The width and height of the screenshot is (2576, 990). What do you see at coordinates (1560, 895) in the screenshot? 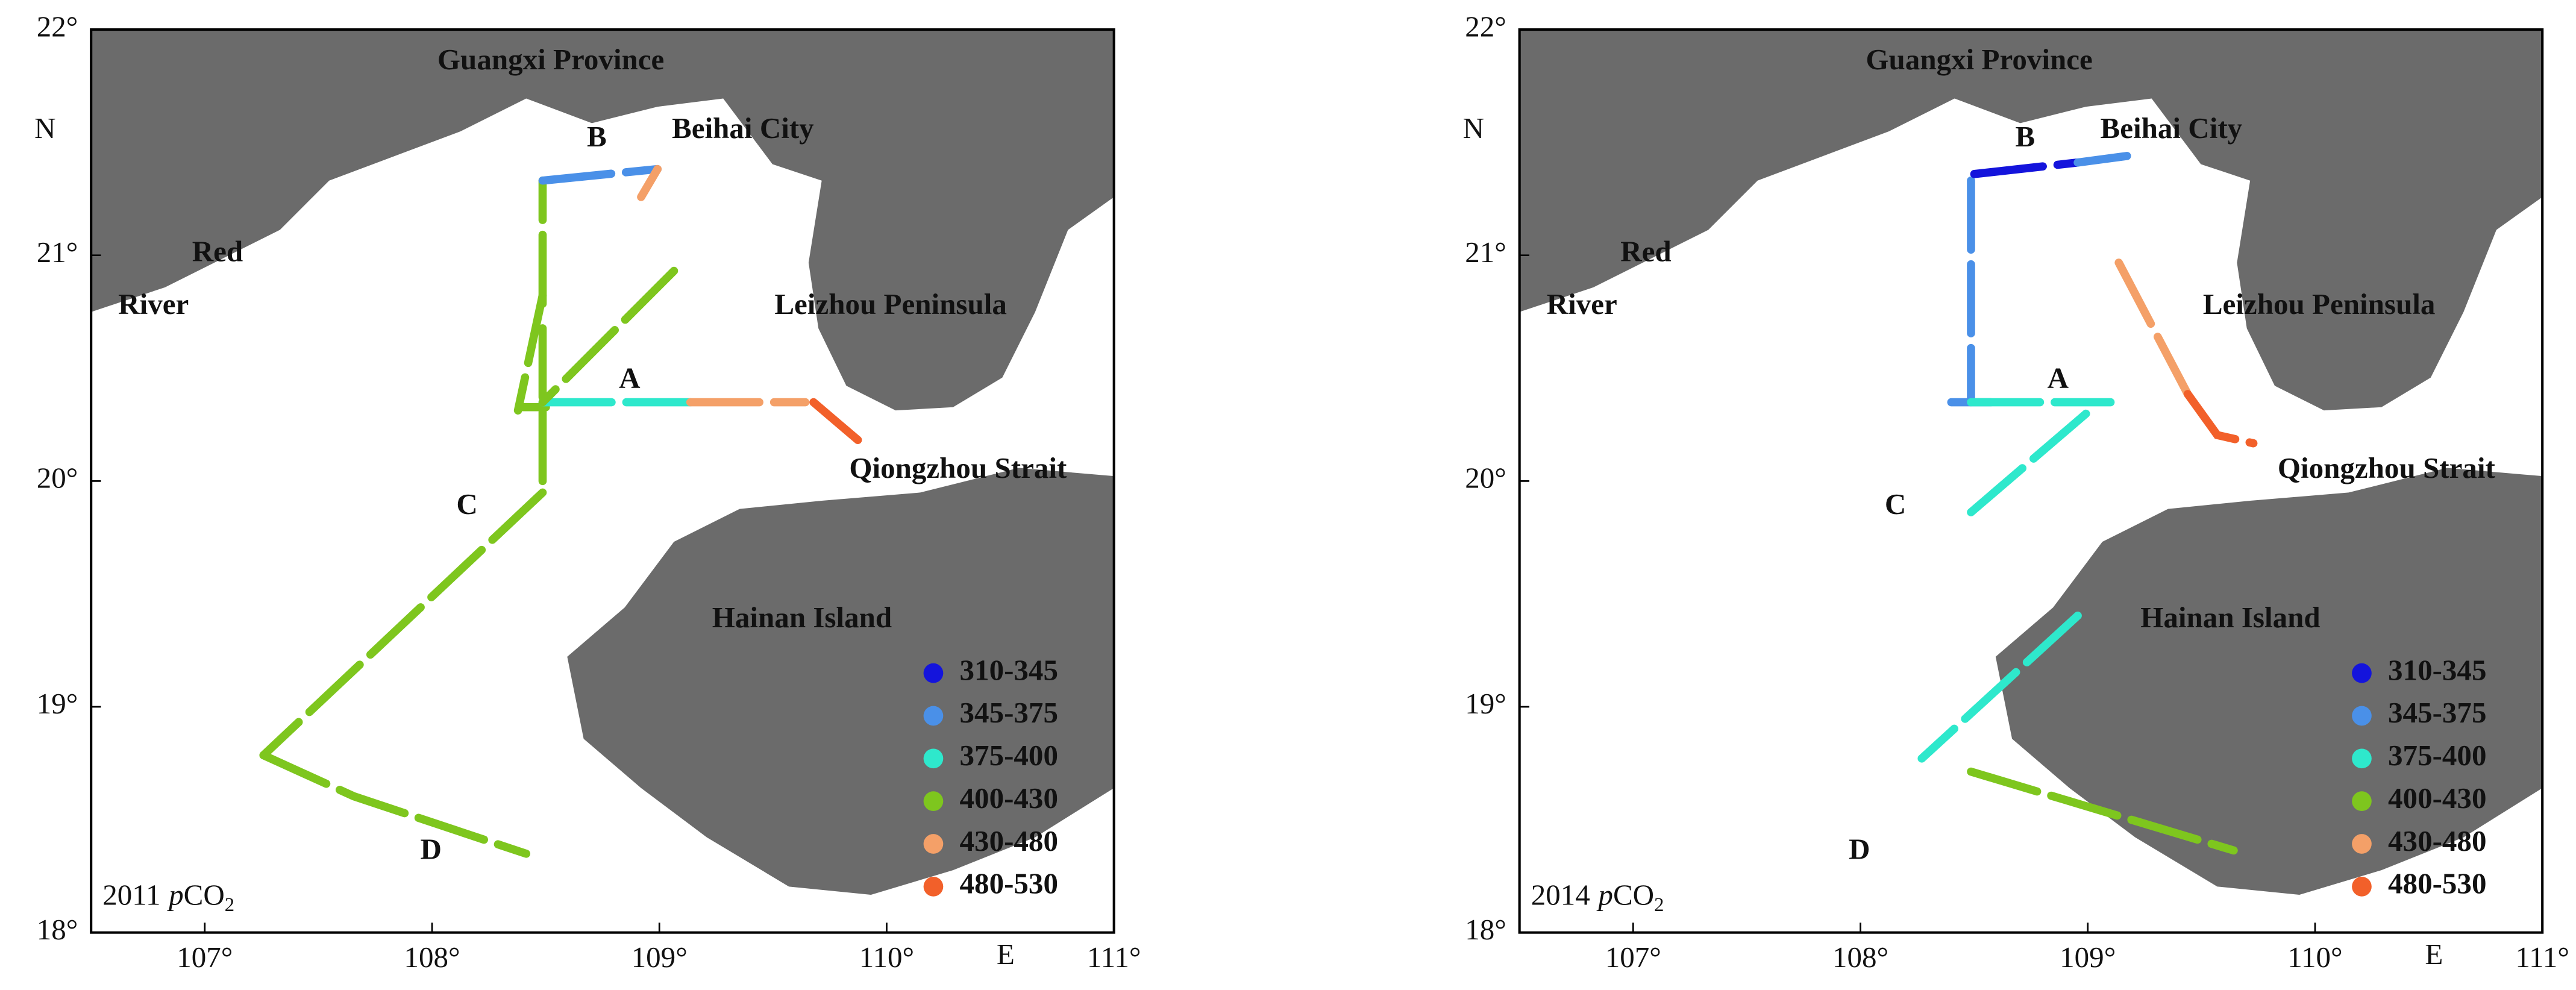
I see `panel-year: 2014` at bounding box center [1560, 895].